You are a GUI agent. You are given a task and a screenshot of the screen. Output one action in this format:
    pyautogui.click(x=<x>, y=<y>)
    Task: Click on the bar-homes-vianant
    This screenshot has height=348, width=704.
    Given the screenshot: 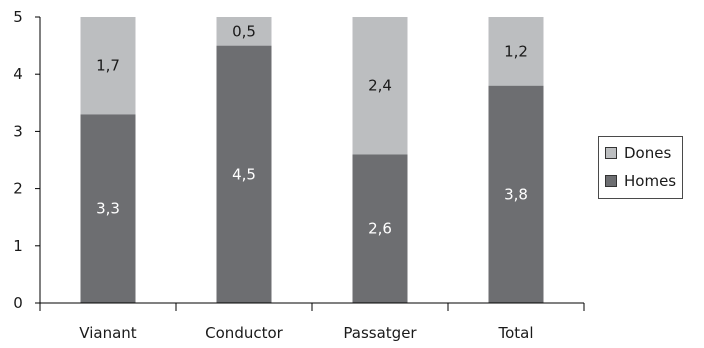 What is the action you would take?
    pyautogui.click(x=108, y=209)
    